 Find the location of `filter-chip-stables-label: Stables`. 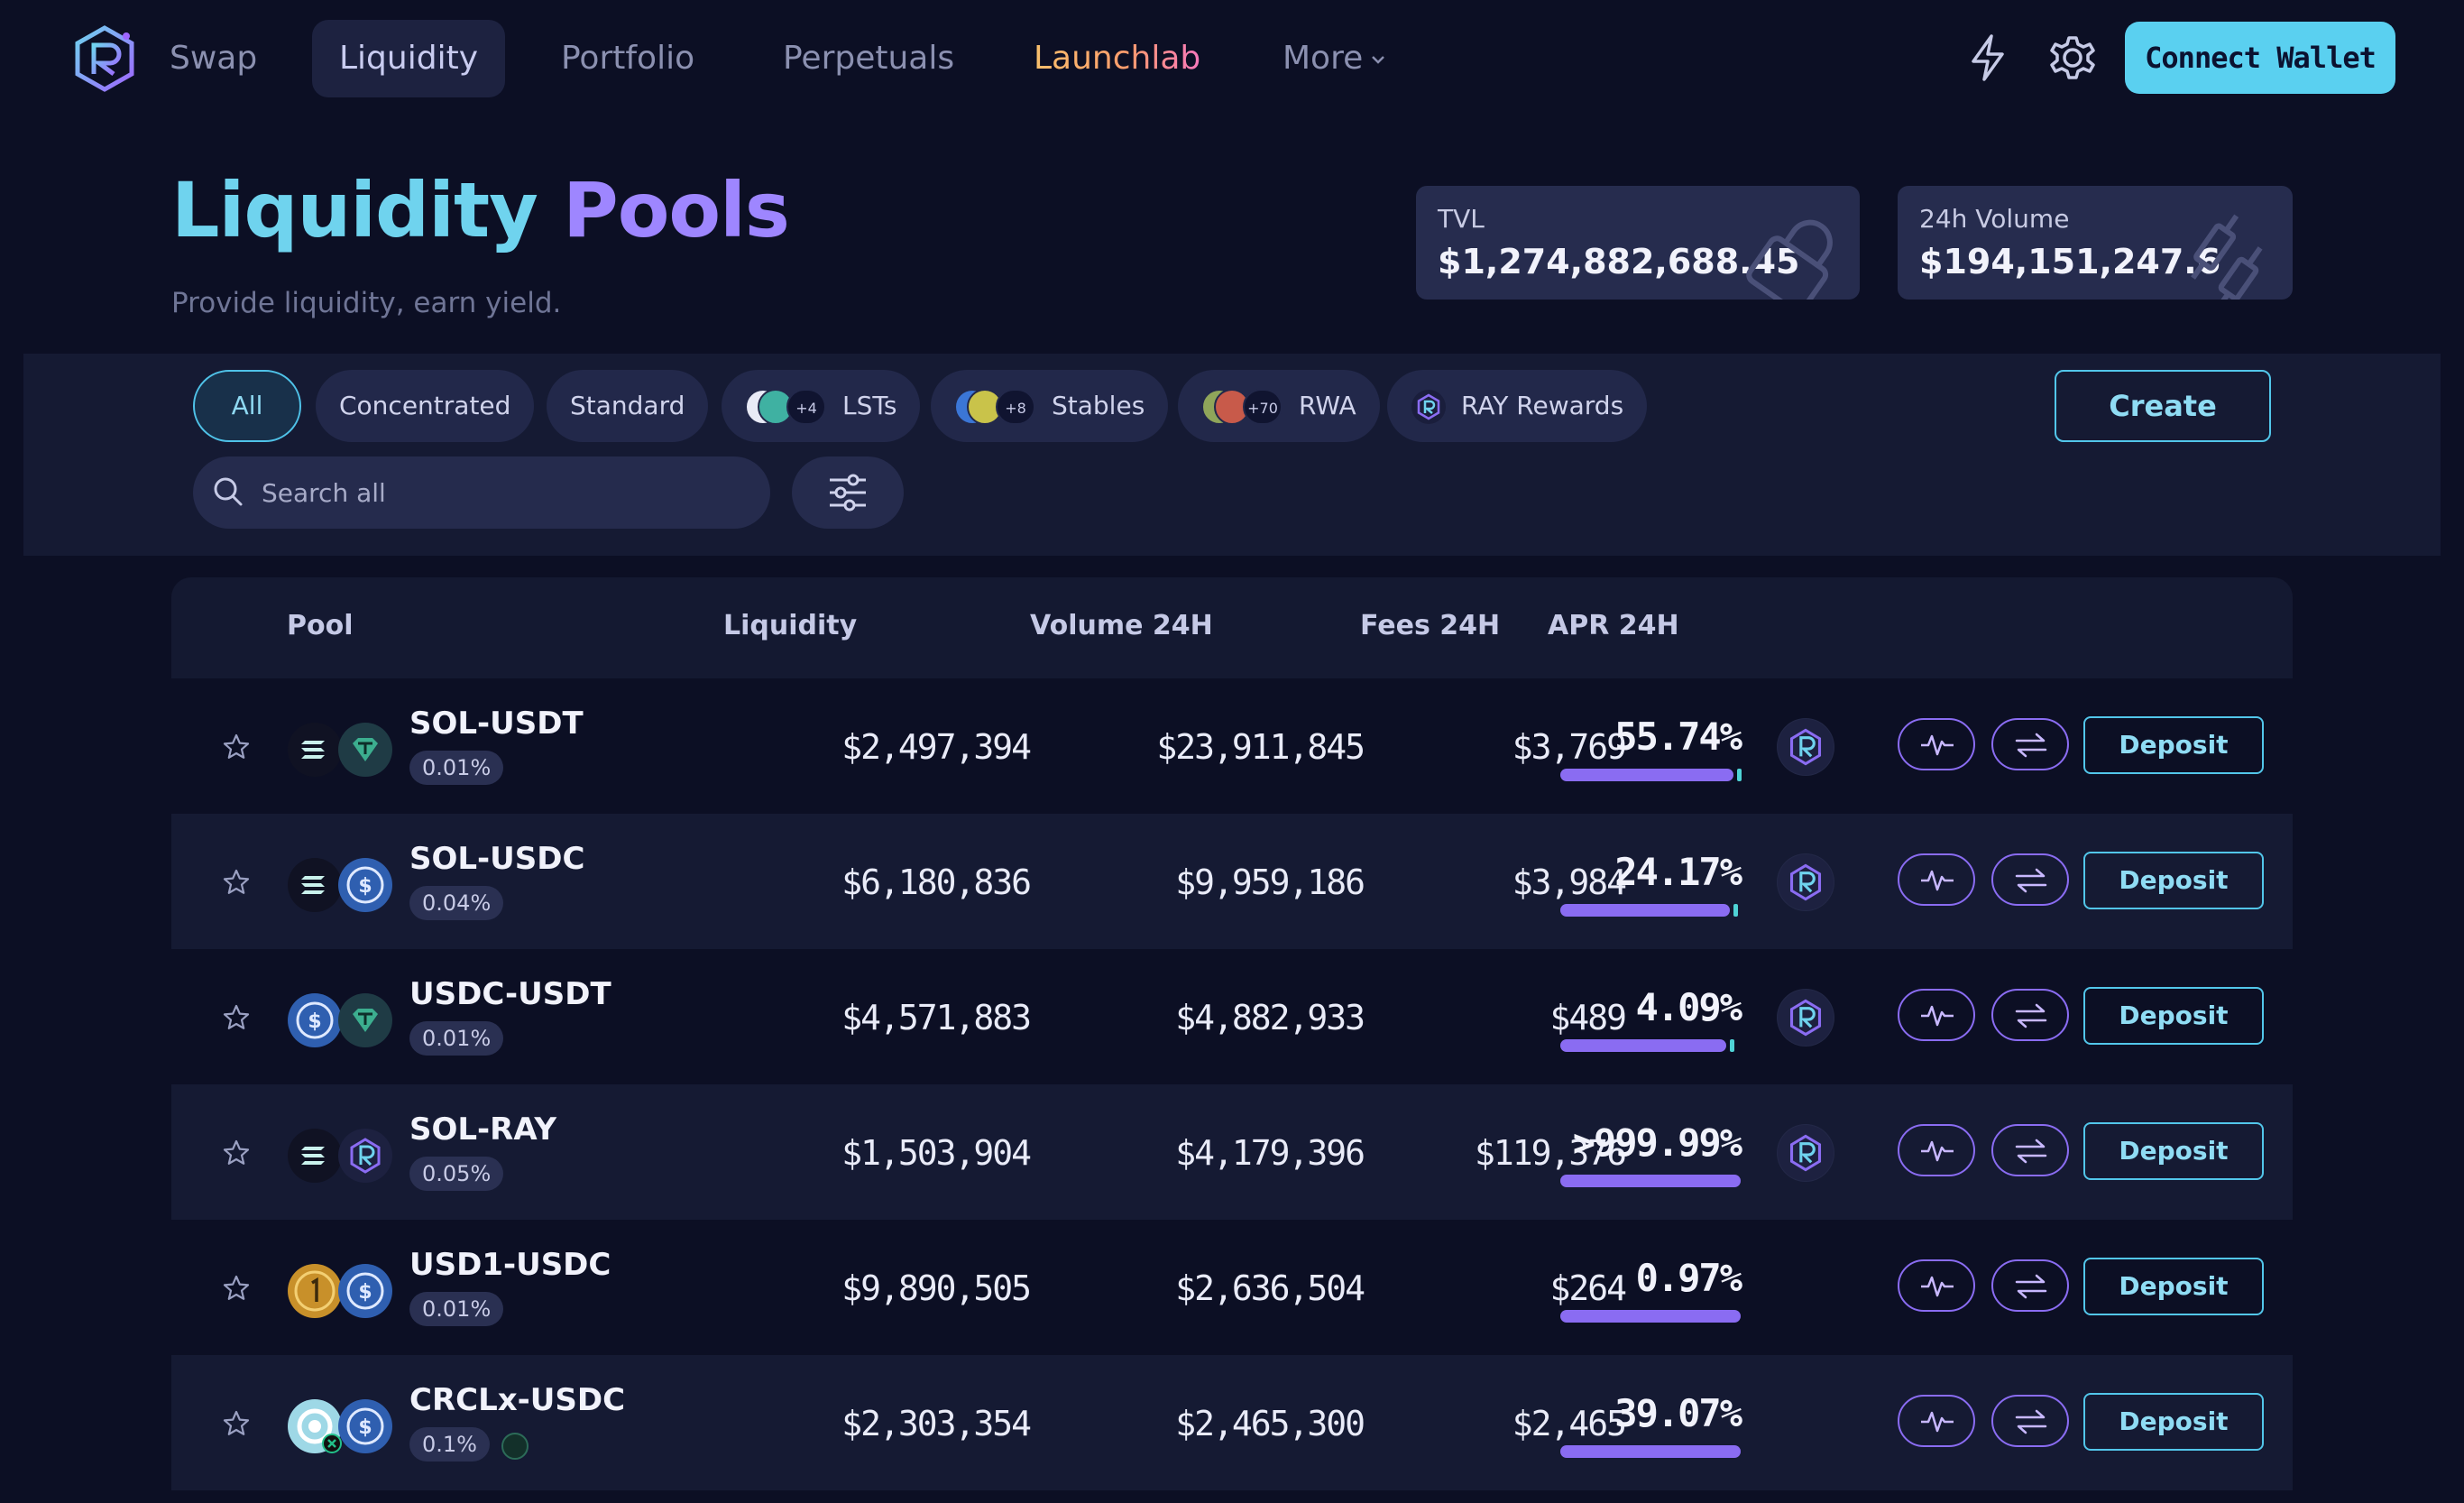

filter-chip-stables-label: Stables is located at coordinates (1098, 405).